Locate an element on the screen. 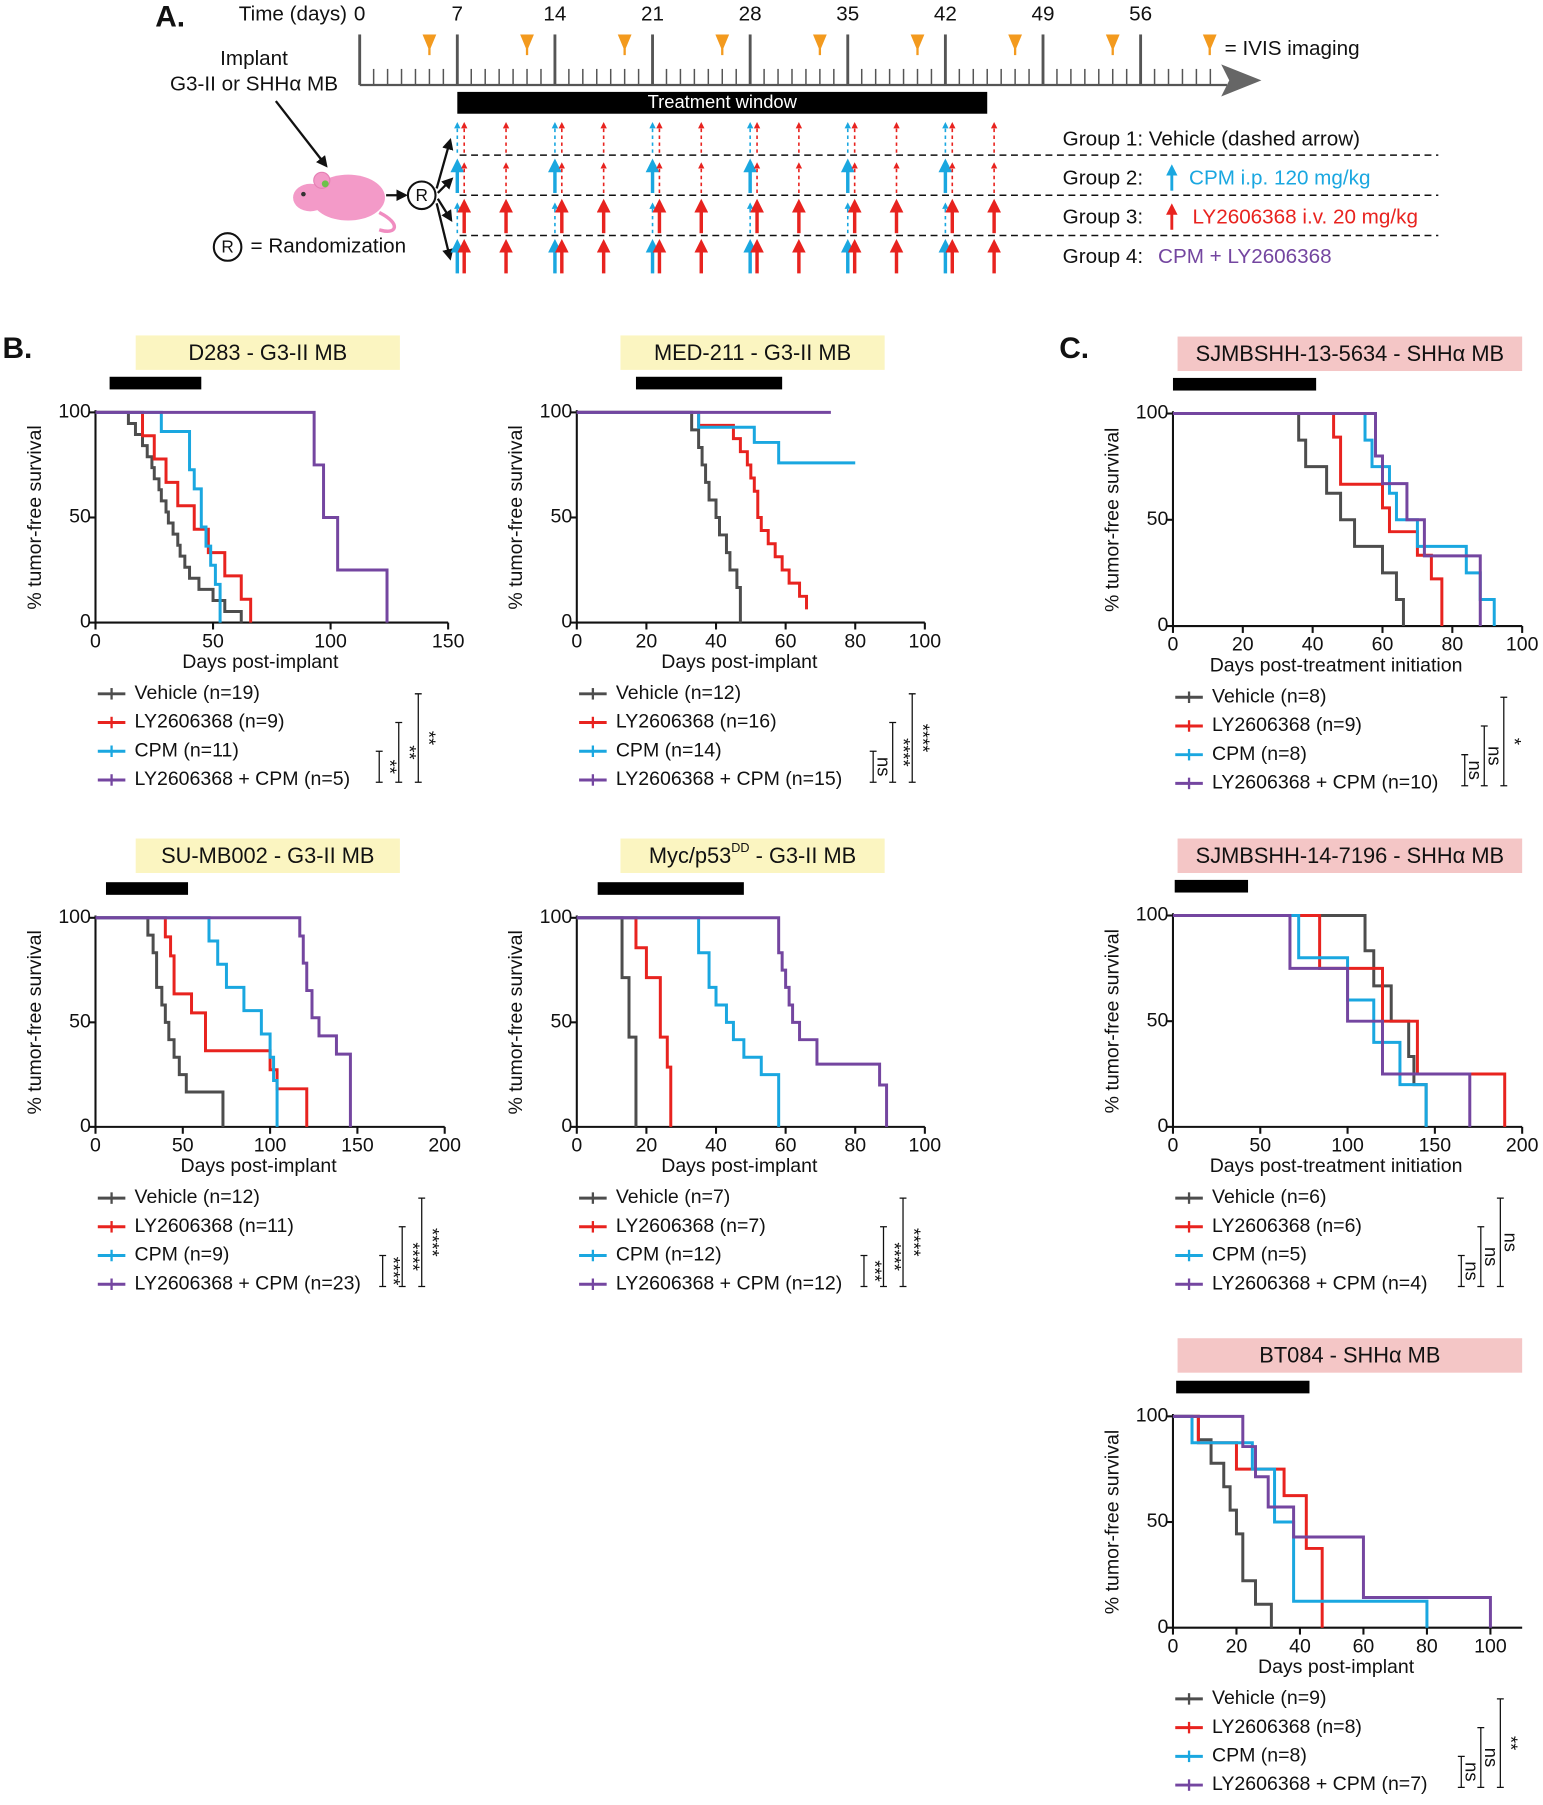  panel-label: A. is located at coordinates (170, 16).